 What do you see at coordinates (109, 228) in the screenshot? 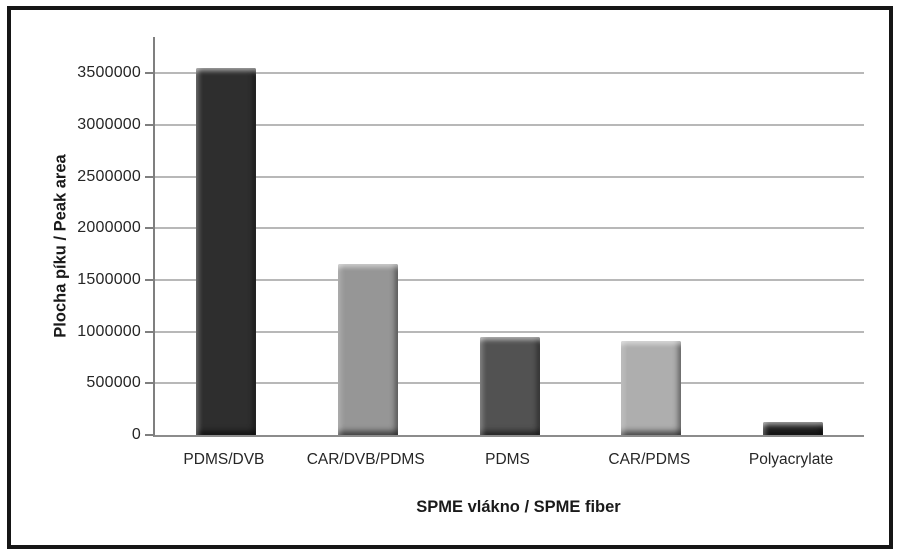
I see `y-tick-label: 2000000` at bounding box center [109, 228].